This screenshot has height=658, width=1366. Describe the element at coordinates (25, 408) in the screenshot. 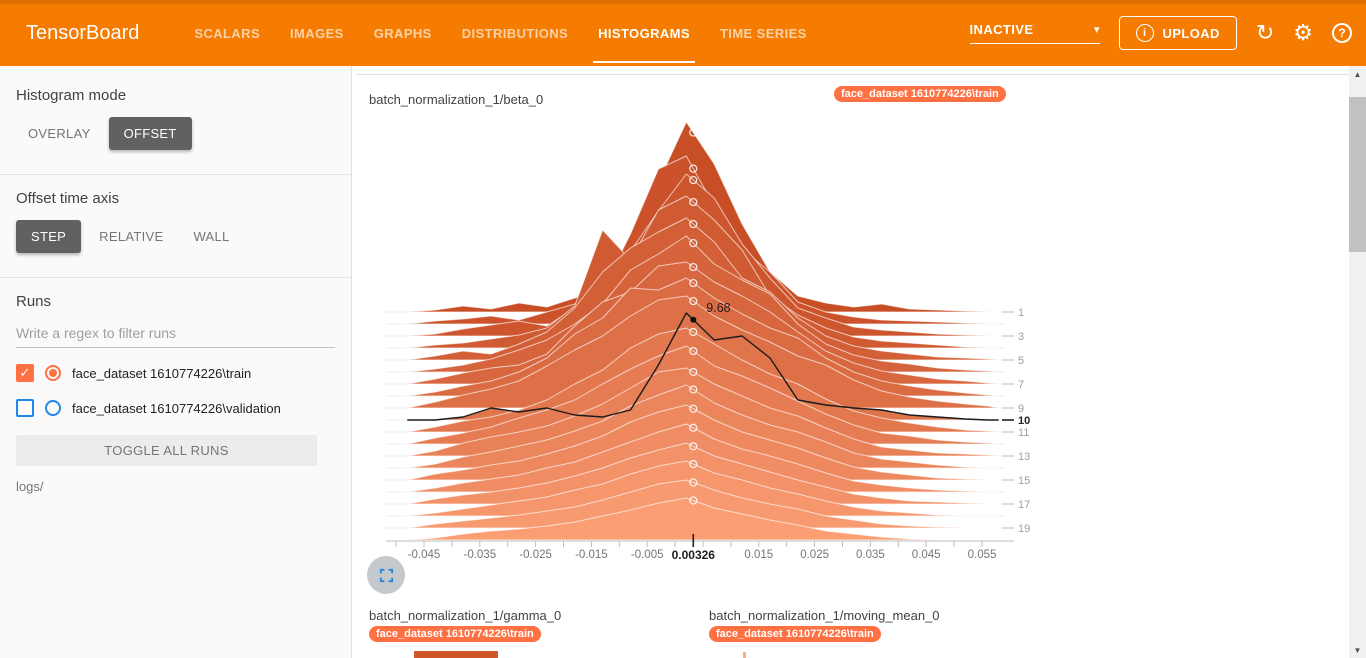

I see `run-checkbox-validation` at that location.